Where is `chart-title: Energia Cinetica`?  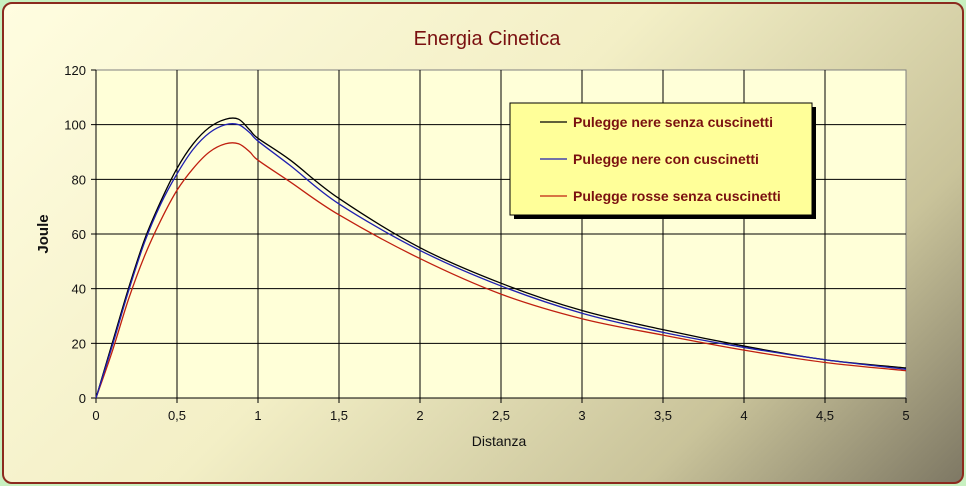 chart-title: Energia Cinetica is located at coordinates (488, 39).